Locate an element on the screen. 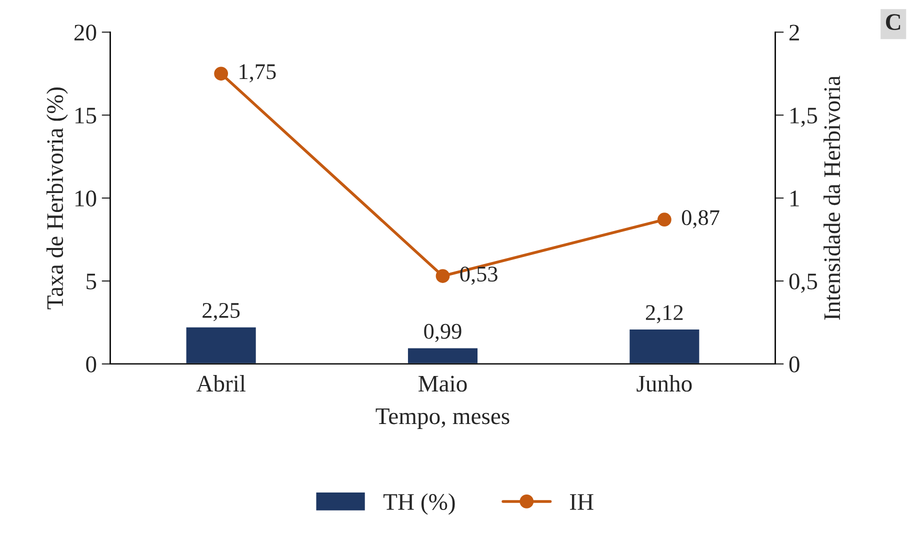 The height and width of the screenshot is (536, 911). data-label: 0,53 is located at coordinates (479, 275).